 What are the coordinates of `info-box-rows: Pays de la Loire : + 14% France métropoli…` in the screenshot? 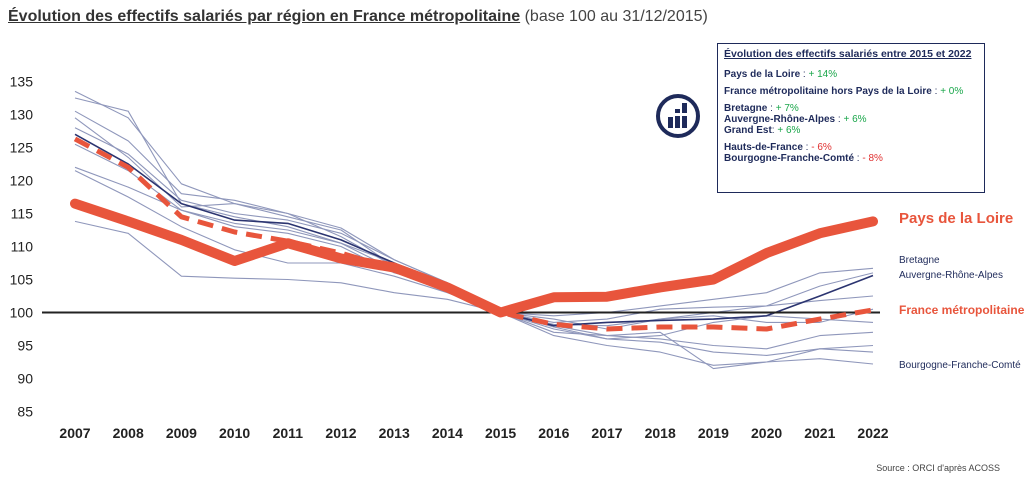 It's located at (851, 116).